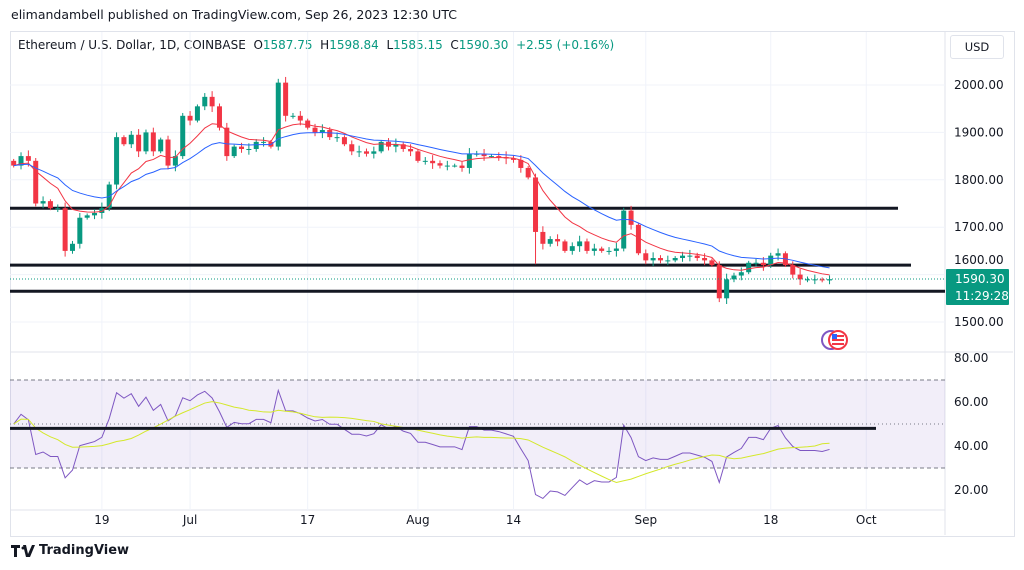  Describe the element at coordinates (834, 340) in the screenshot. I see `flag-icon` at that location.